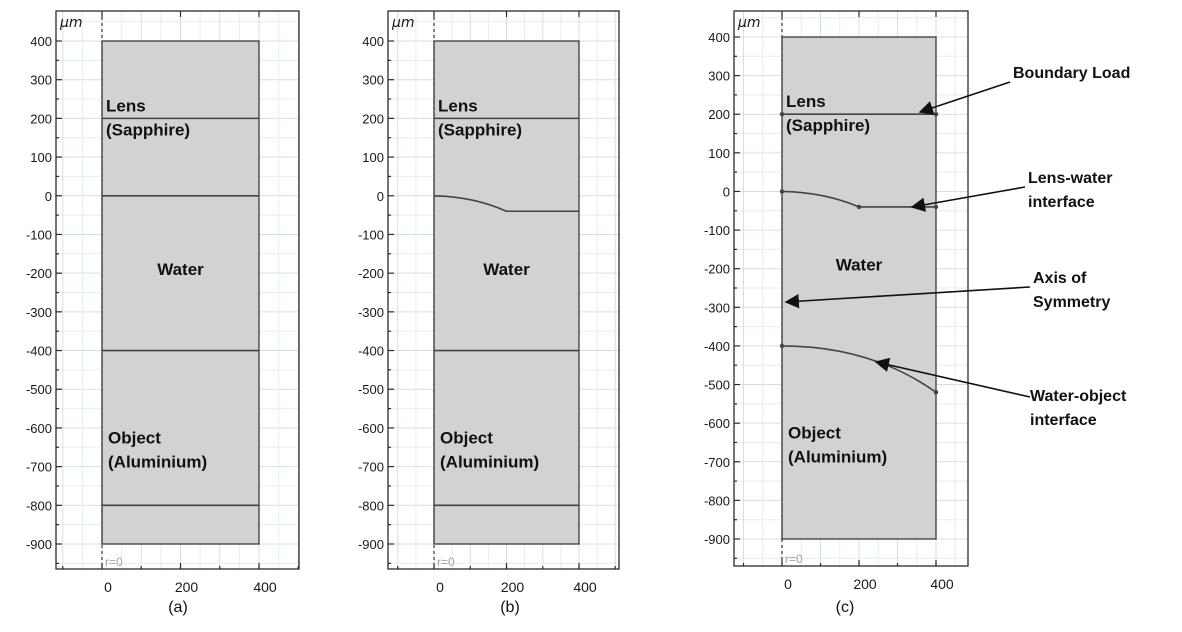 This screenshot has width=1182, height=632. What do you see at coordinates (178, 607) in the screenshot?
I see `panel-caption: (a)` at bounding box center [178, 607].